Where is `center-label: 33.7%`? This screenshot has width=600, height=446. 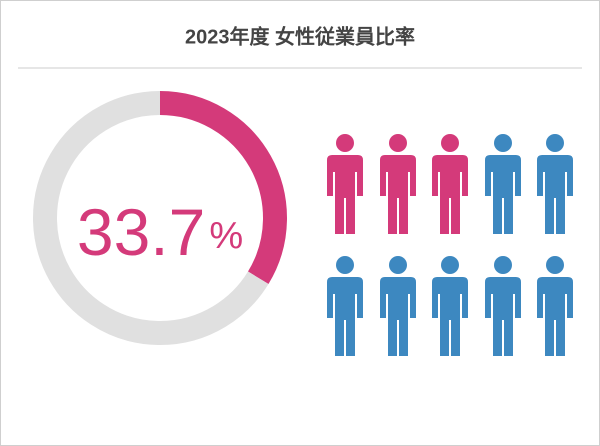 center-label: 33.7% is located at coordinates (160, 232).